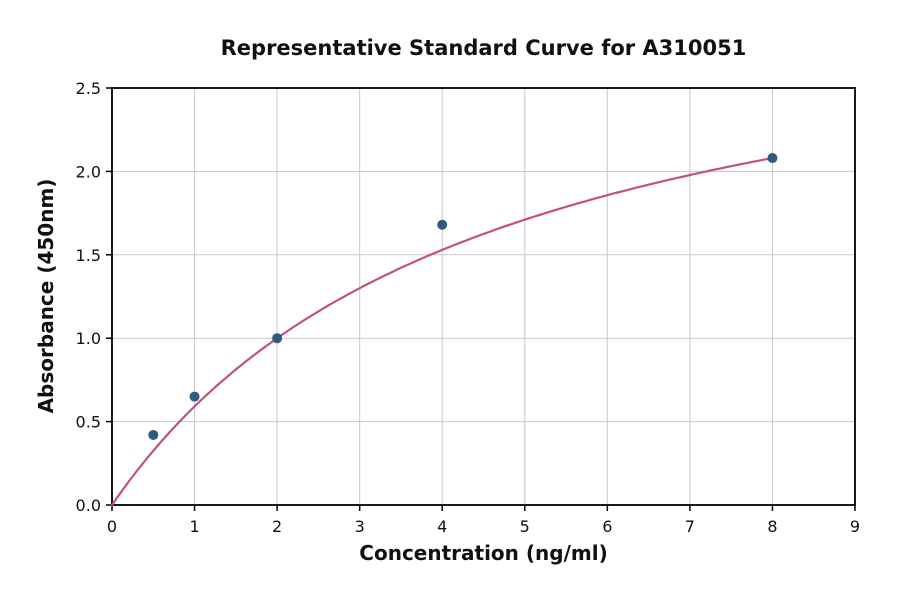  What do you see at coordinates (88, 422) in the screenshot?
I see `y-tick-label: 0.5` at bounding box center [88, 422].